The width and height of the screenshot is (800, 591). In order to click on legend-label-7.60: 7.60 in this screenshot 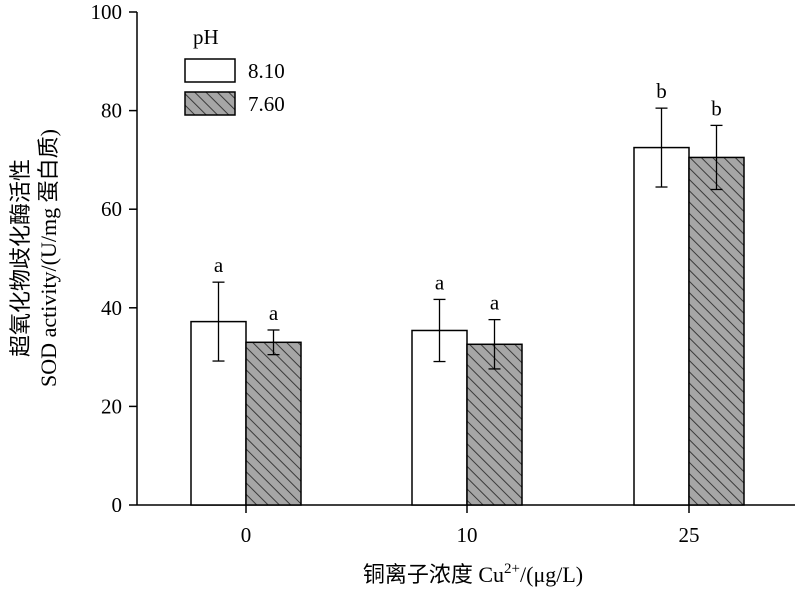, I will do `click(266, 104)`.